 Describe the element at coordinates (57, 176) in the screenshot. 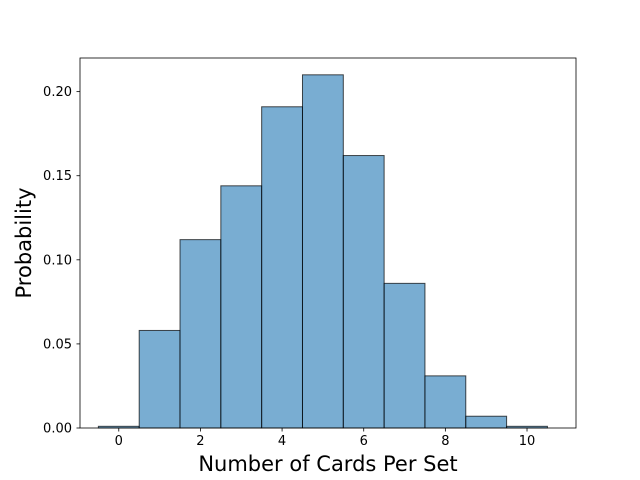

I see `y-tick-label: 0.15` at that location.